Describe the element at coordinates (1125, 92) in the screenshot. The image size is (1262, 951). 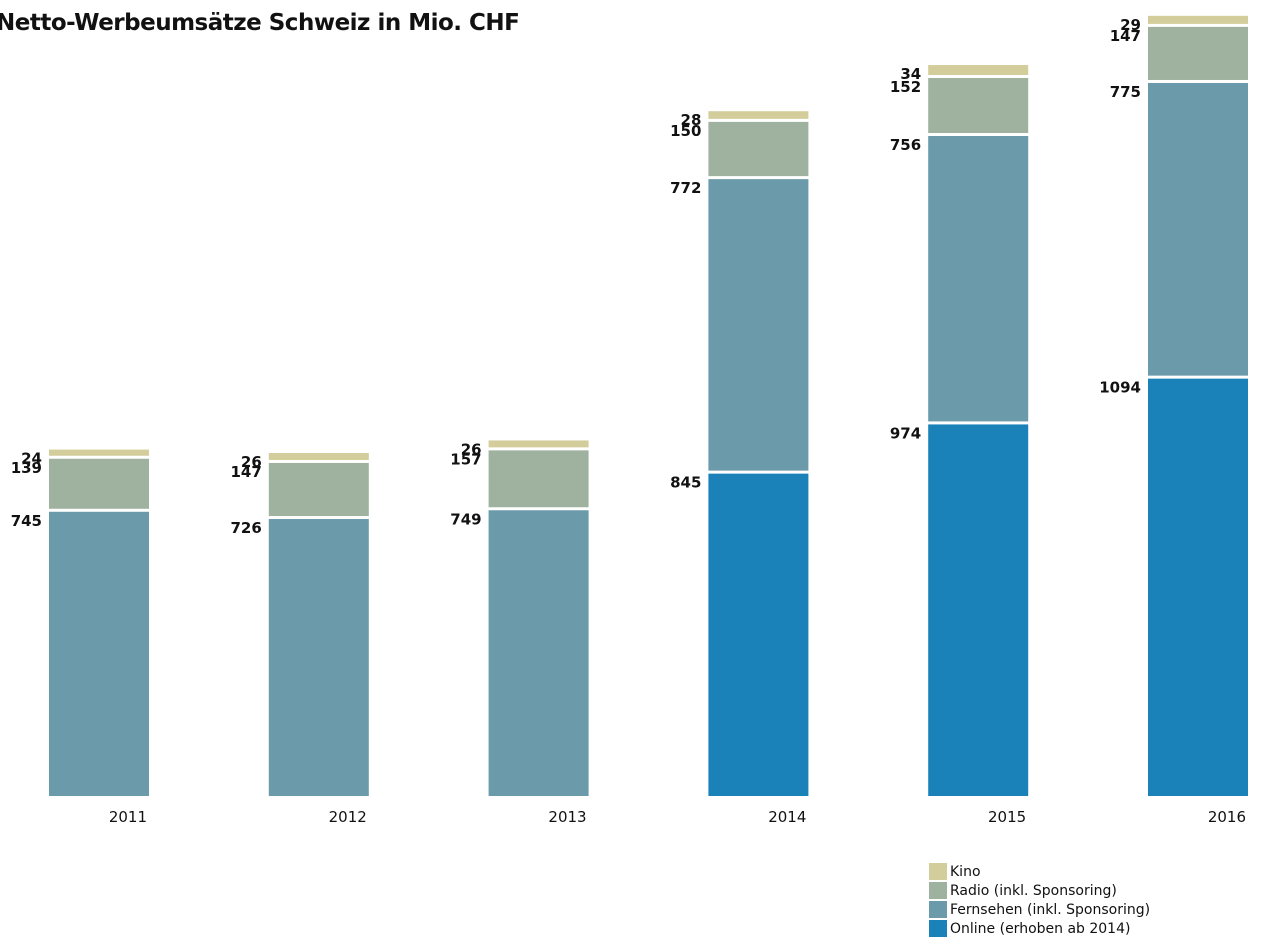
I see `data-label-2016-1: 775` at that location.